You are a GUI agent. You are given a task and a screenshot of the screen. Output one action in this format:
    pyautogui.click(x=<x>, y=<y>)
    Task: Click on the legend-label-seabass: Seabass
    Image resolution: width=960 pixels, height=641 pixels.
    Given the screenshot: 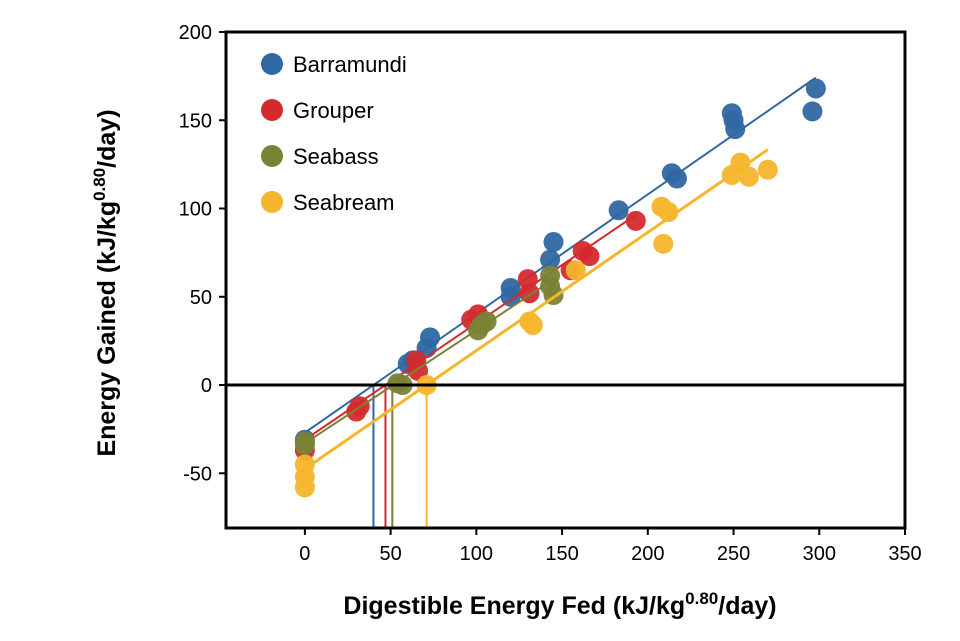 What is the action you would take?
    pyautogui.click(x=336, y=156)
    